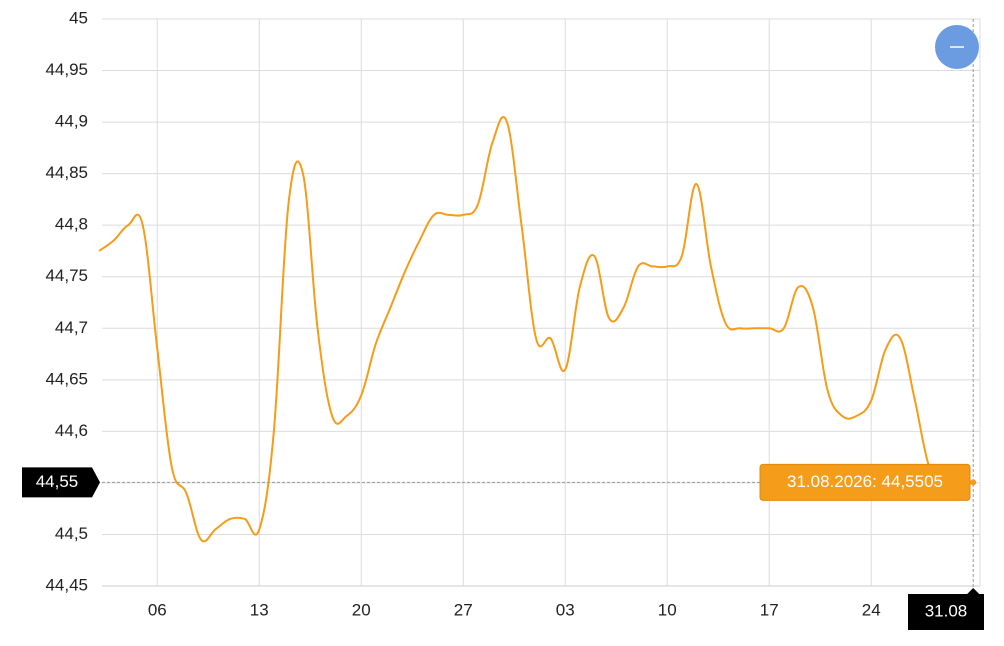 The height and width of the screenshot is (646, 1004). I want to click on crosshair-x-box, so click(946, 609).